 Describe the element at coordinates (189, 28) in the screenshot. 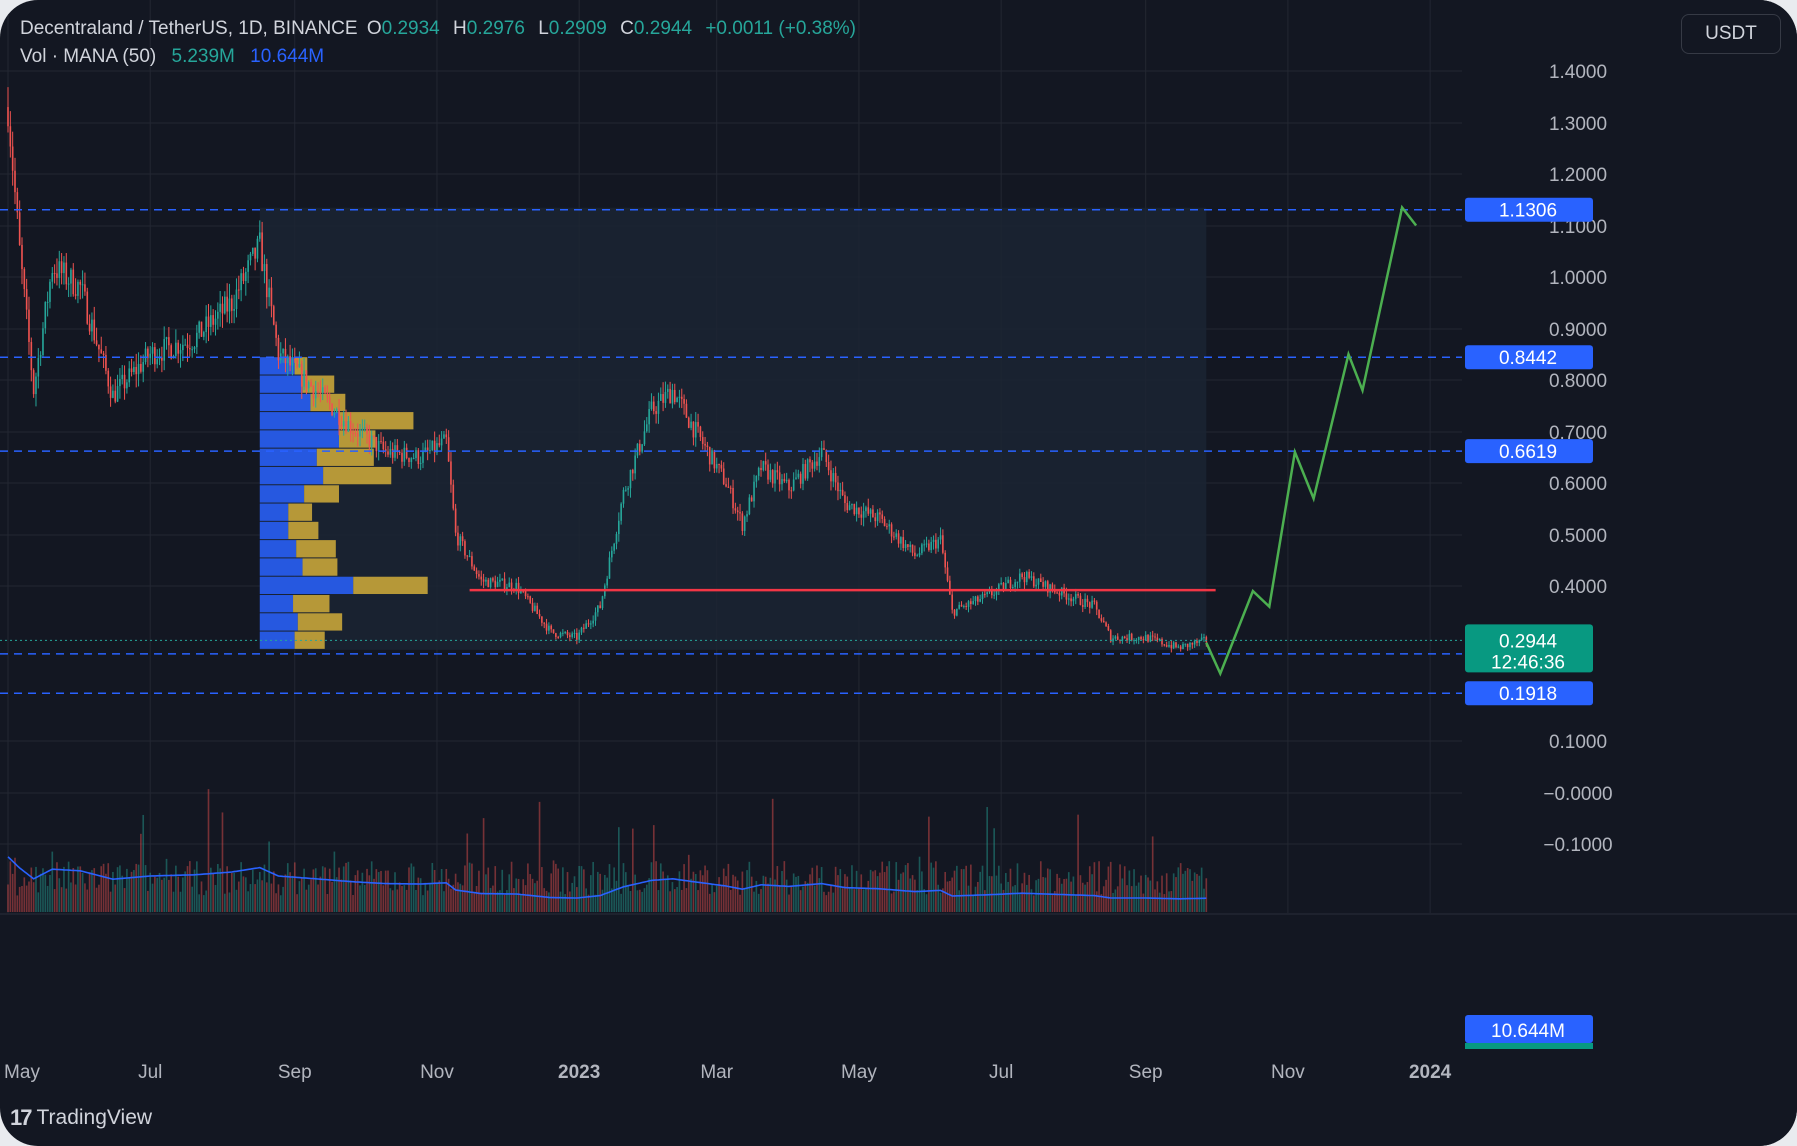

I see `symbol-title: Decentraland / TetherUS, 1D, BINANCE` at that location.